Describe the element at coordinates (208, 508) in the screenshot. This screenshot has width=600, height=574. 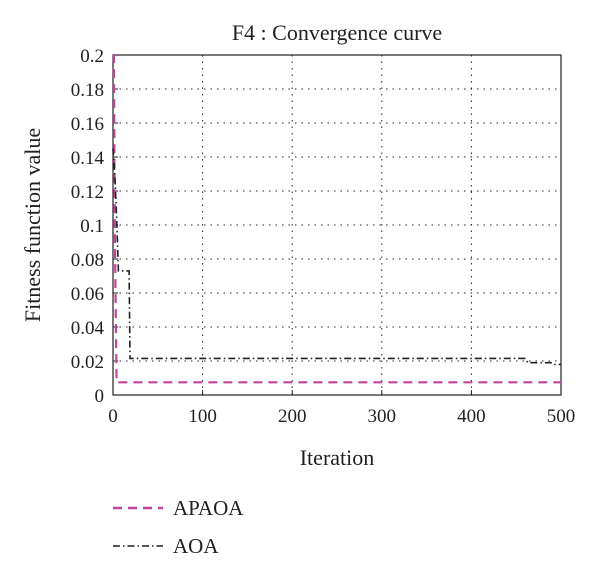
I see `legend-label-apaoa: APAOA` at that location.